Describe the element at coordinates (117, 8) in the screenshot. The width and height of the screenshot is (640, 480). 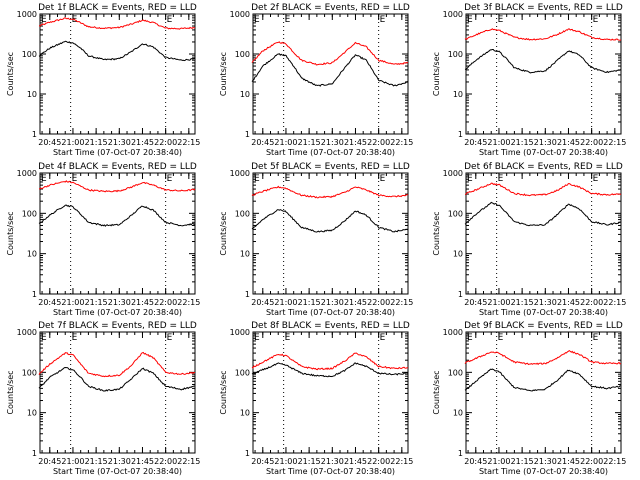
I see `panel-title: Det 1f BLACK = Events, RED = LLD` at that location.